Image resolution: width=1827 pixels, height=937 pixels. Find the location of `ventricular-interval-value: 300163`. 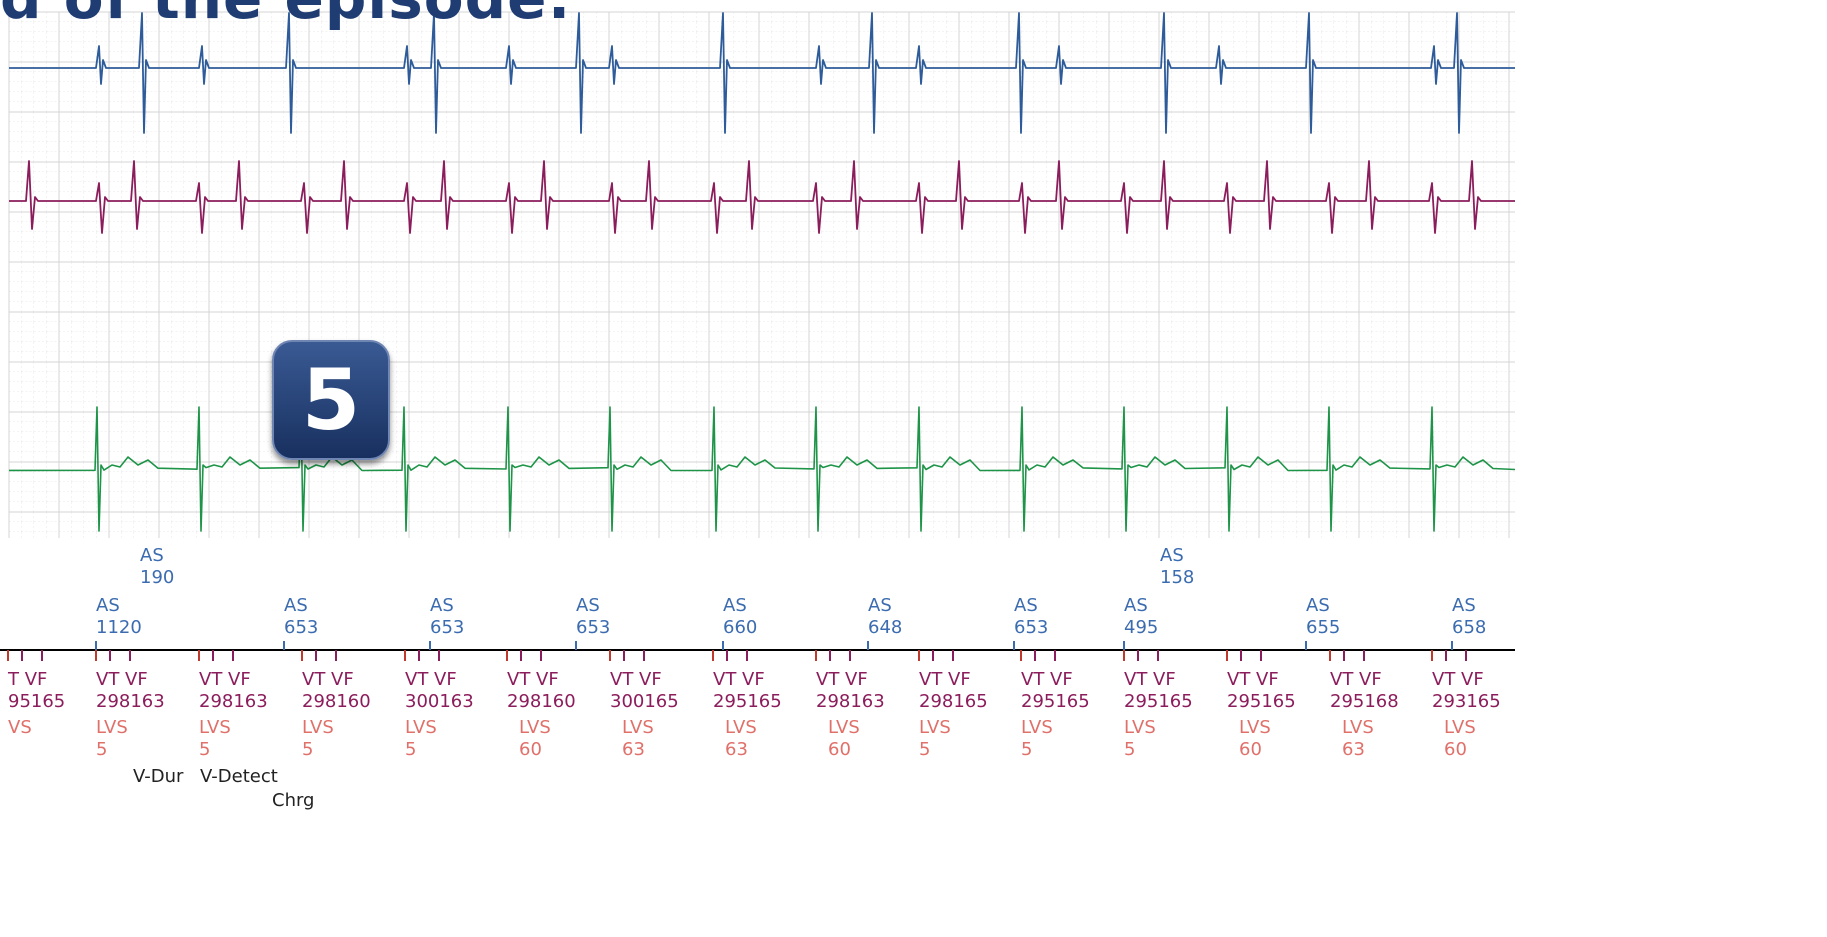

ventricular-interval-value: 300163 is located at coordinates (439, 701).